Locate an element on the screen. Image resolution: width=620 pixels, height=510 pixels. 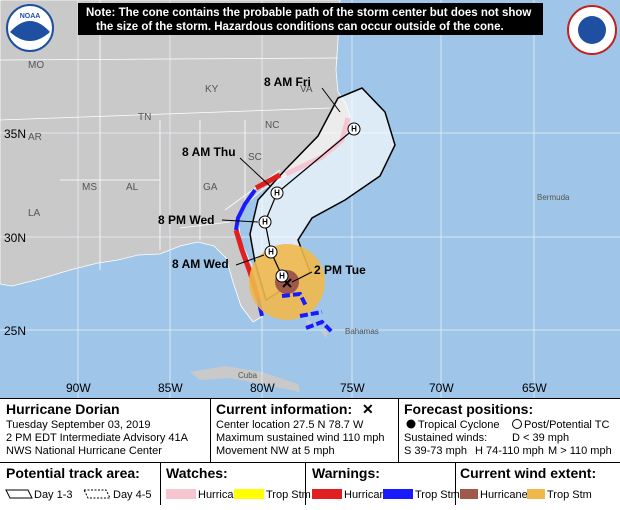
legend-label: Post/Potential TC is located at coordinates (566, 425).